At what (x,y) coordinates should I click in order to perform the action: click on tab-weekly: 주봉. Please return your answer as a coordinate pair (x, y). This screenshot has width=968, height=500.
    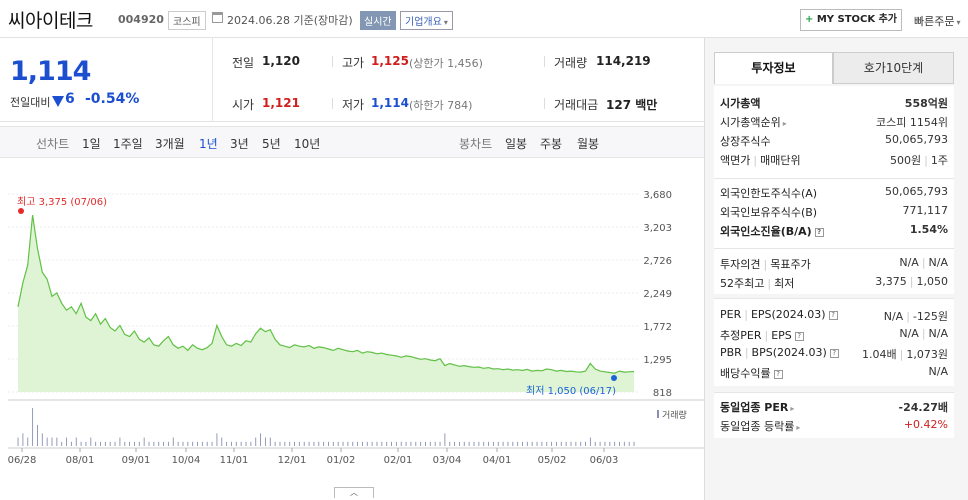
    Looking at the image, I should click on (551, 144).